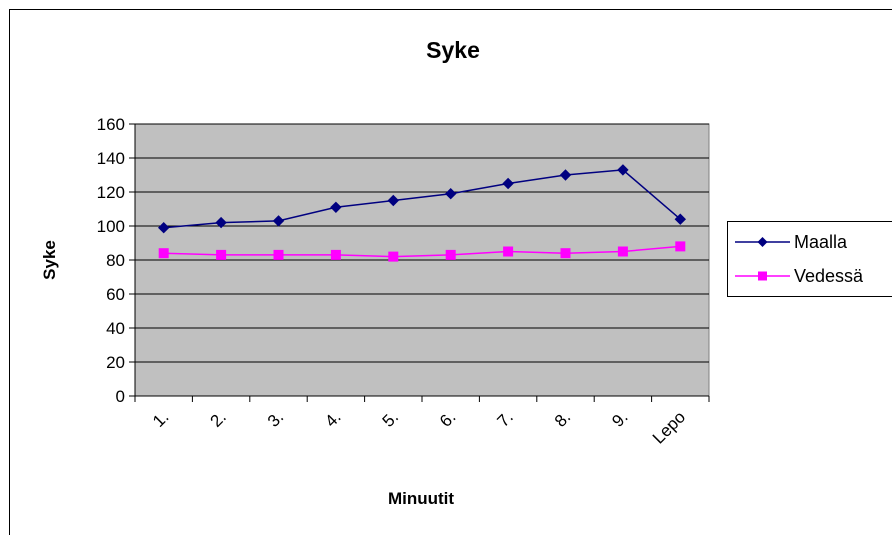 The height and width of the screenshot is (540, 892). I want to click on y-tick-label: 20, so click(115, 362).